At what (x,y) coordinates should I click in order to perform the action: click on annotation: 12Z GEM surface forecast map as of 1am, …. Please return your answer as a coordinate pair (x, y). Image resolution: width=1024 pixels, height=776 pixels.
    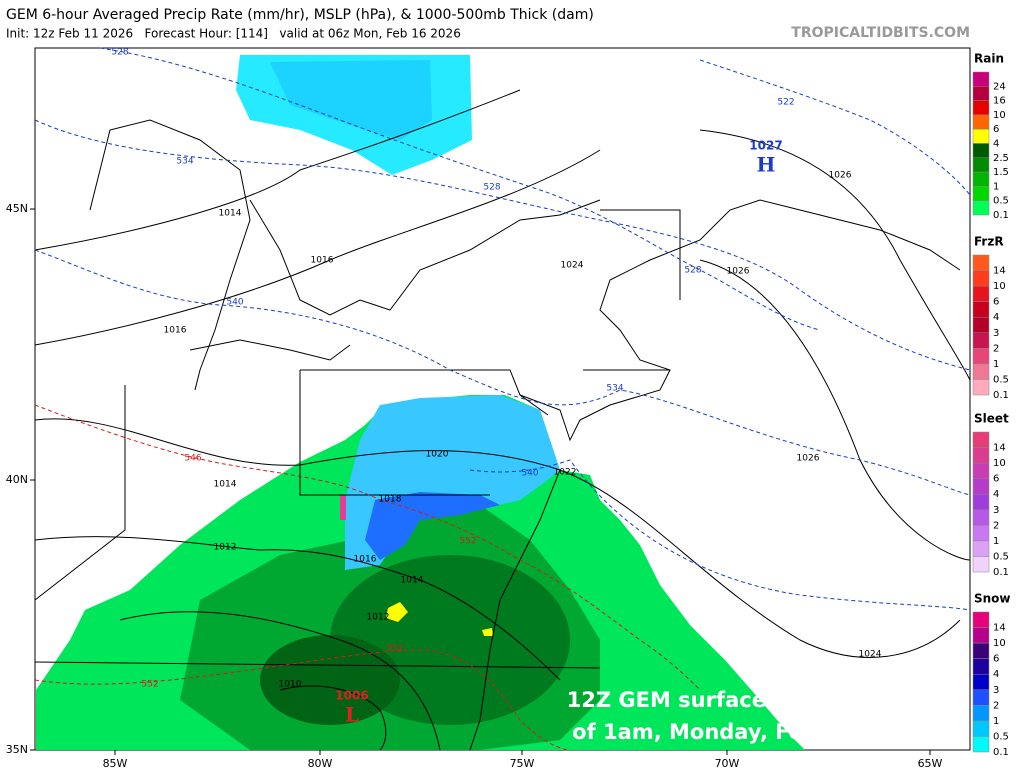
    Looking at the image, I should click on (765, 716).